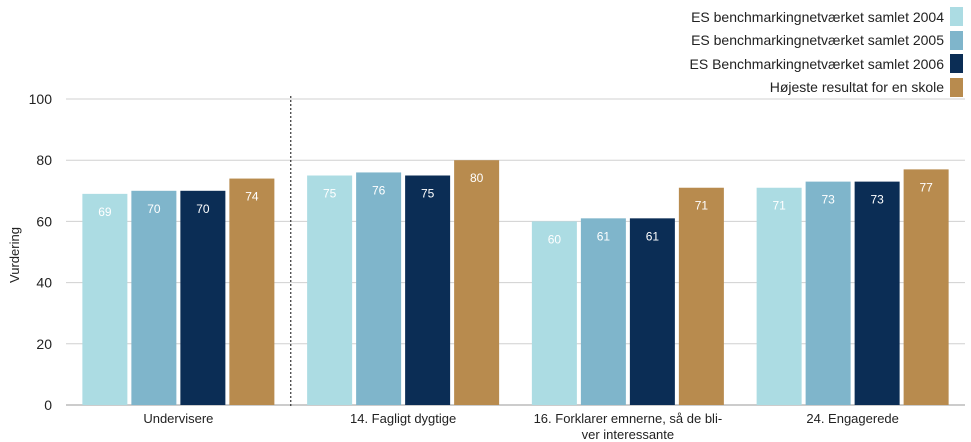 This screenshot has height=442, width=971. What do you see at coordinates (14, 255) in the screenshot?
I see `y-axis-label: Vurdering` at bounding box center [14, 255].